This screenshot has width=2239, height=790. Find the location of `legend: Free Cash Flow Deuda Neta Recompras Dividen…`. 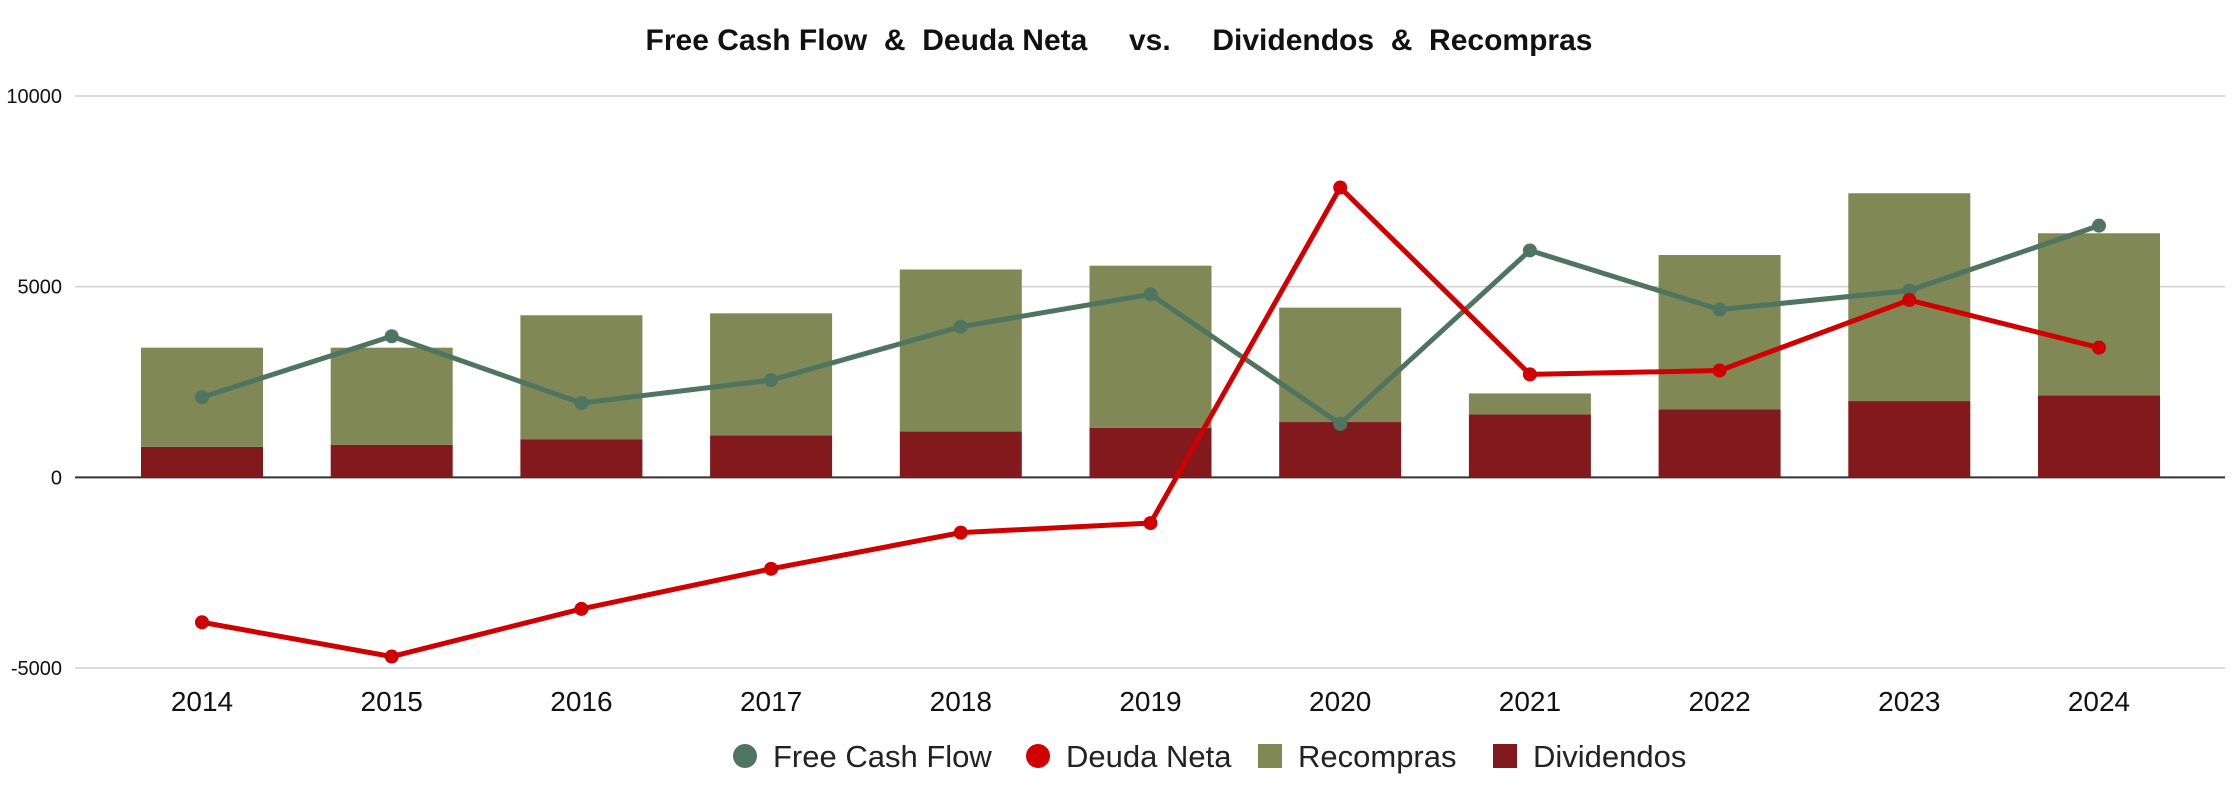

legend: Free Cash Flow Deuda Neta Recompras Dividen… is located at coordinates (1209, 756).